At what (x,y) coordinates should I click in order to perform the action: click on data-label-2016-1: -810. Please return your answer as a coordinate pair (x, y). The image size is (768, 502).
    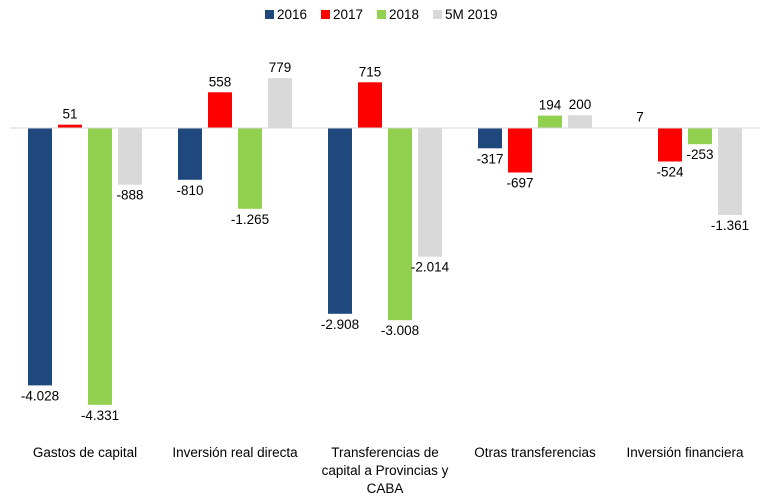
    Looking at the image, I should click on (189, 190).